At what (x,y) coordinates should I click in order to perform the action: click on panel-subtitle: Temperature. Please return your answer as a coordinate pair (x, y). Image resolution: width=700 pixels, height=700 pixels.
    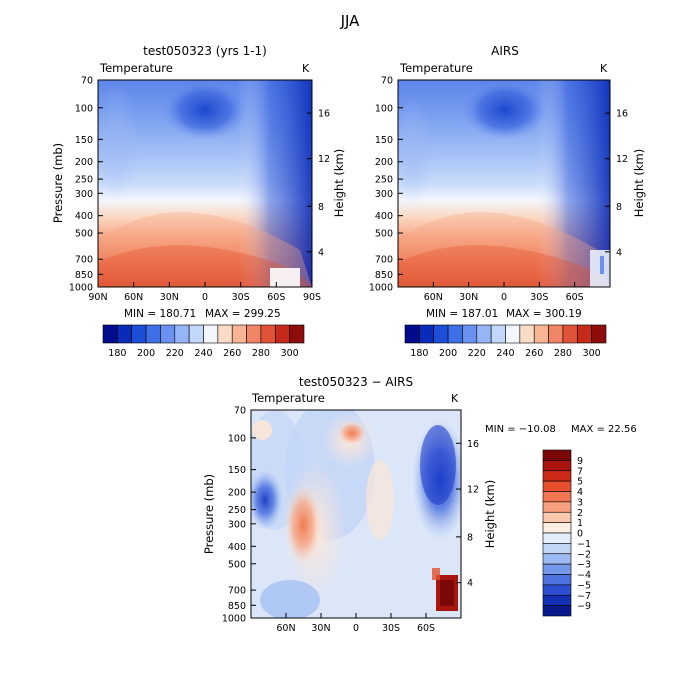
    Looking at the image, I should click on (136, 68).